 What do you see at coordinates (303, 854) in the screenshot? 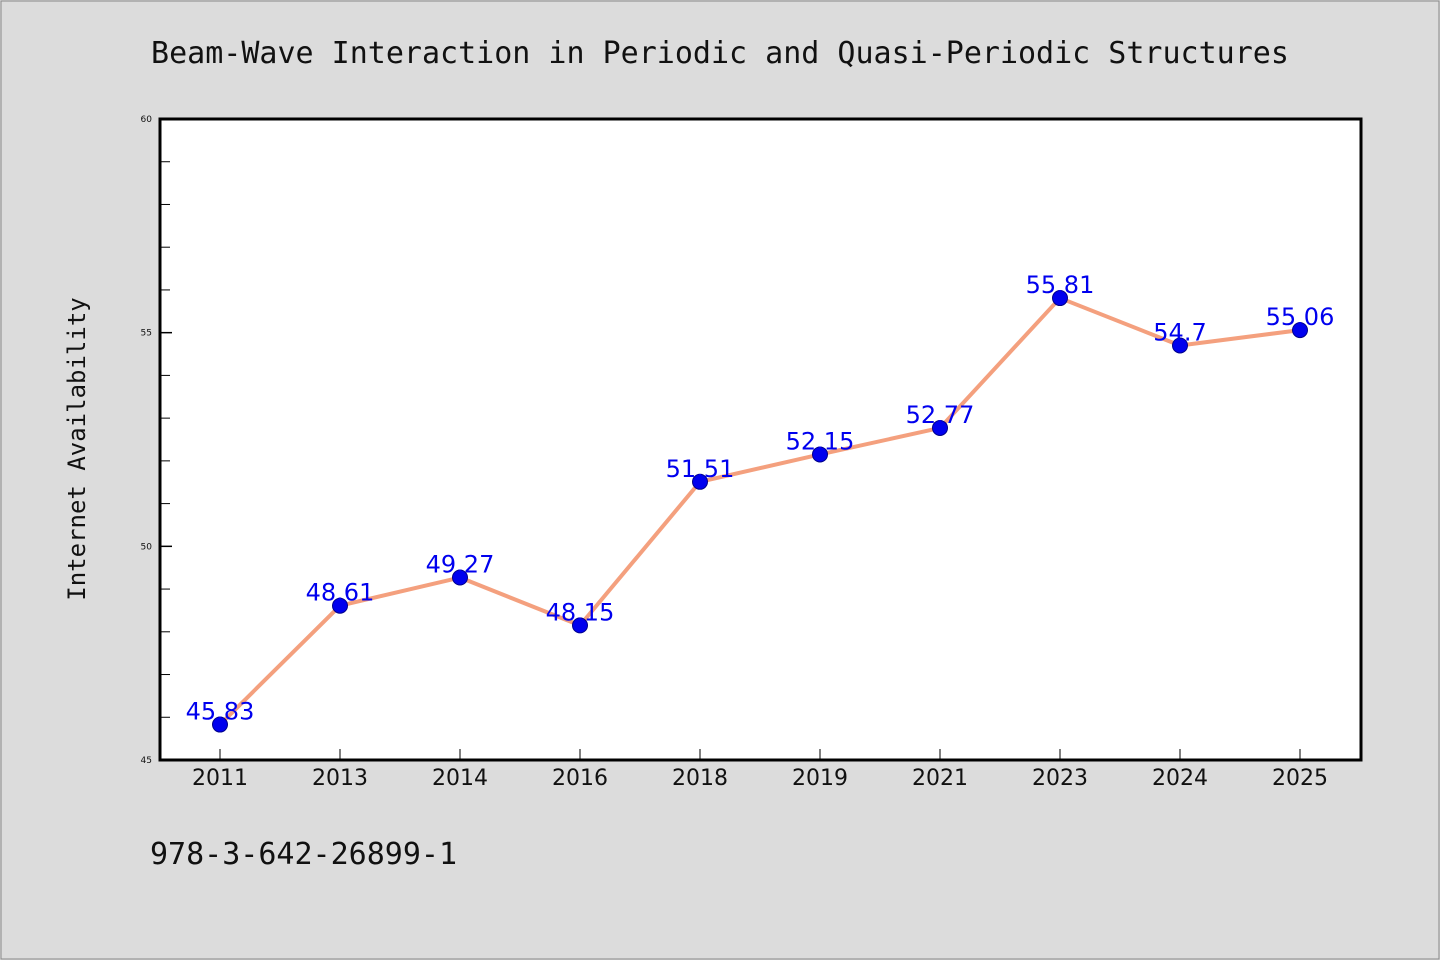
I see `footnote: 978-3-642-26899-1` at bounding box center [303, 854].